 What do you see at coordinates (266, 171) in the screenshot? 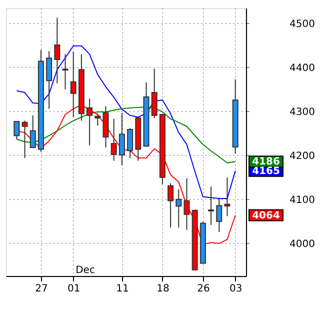
I see `data-label: 4165` at bounding box center [266, 171].